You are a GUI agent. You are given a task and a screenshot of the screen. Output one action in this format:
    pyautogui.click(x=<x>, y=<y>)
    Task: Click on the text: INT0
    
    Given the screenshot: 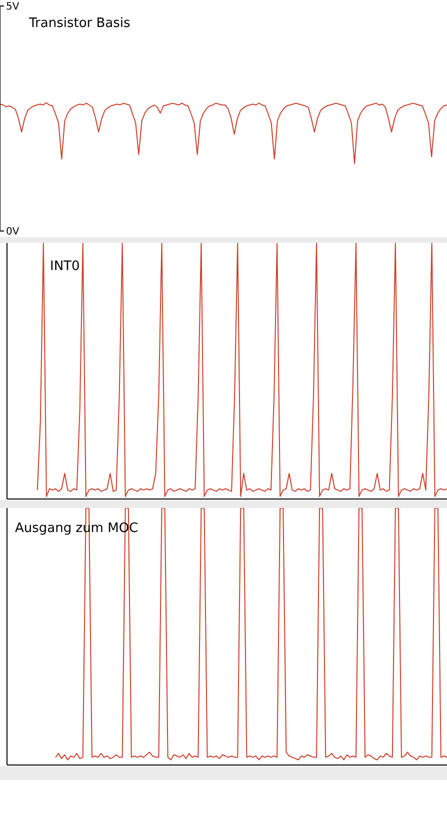 What is the action you would take?
    pyautogui.click(x=65, y=267)
    